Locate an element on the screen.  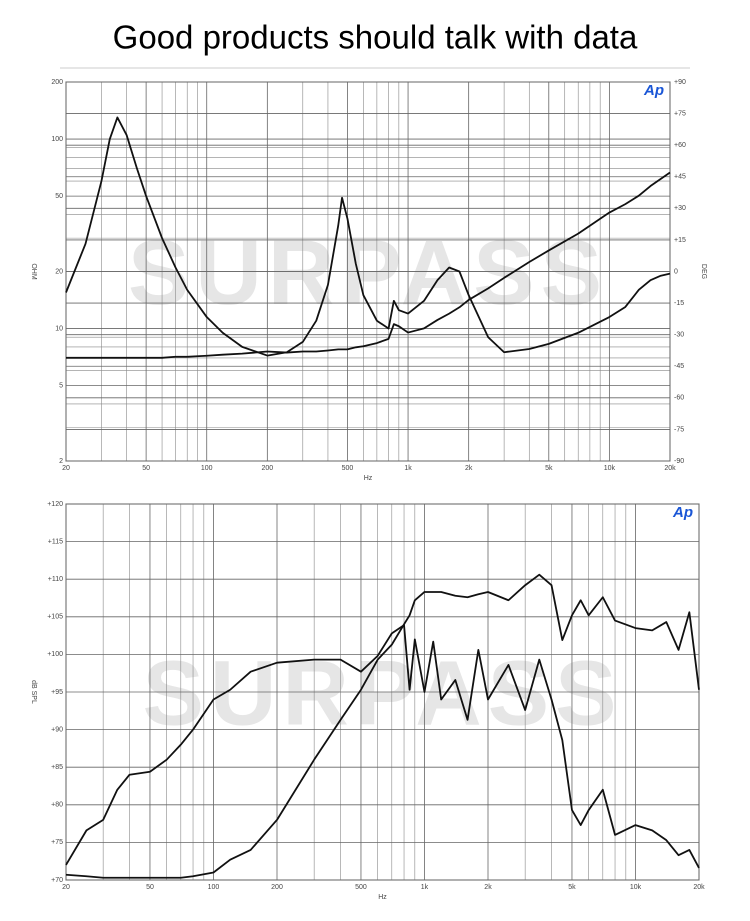
y-tick-label: 5 is located at coordinates (61, 385).